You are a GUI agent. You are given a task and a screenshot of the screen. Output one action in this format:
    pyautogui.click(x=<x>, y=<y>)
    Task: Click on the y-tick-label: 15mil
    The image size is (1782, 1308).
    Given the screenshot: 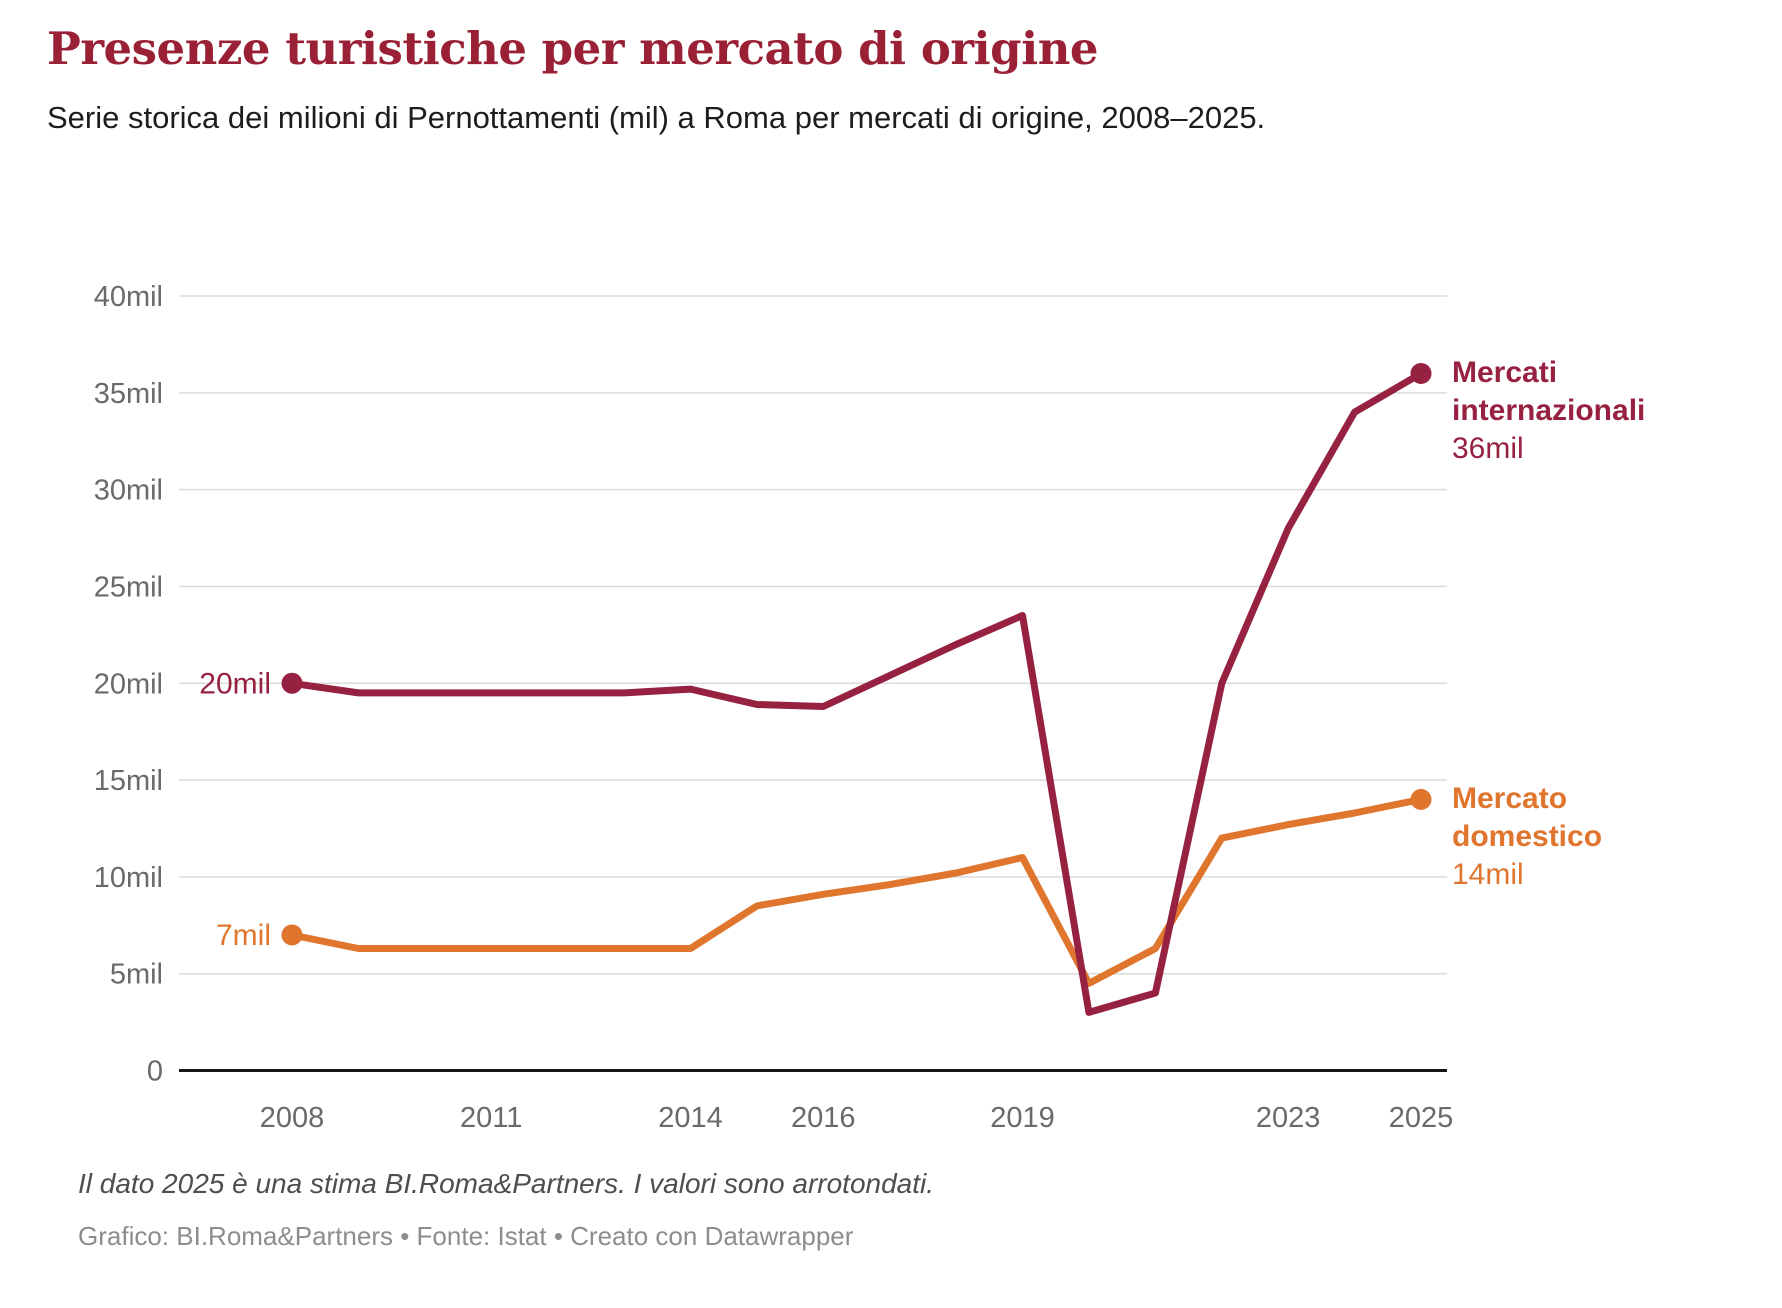 What is the action you would take?
    pyautogui.click(x=128, y=781)
    